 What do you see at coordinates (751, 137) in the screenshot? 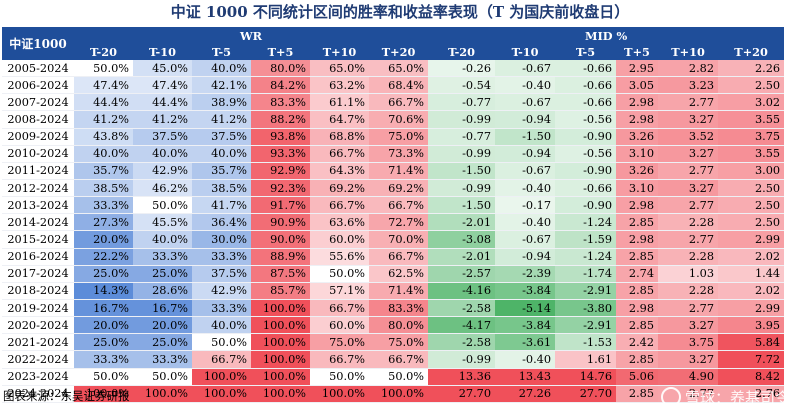
I see `mid-cell: 3.75` at bounding box center [751, 137].